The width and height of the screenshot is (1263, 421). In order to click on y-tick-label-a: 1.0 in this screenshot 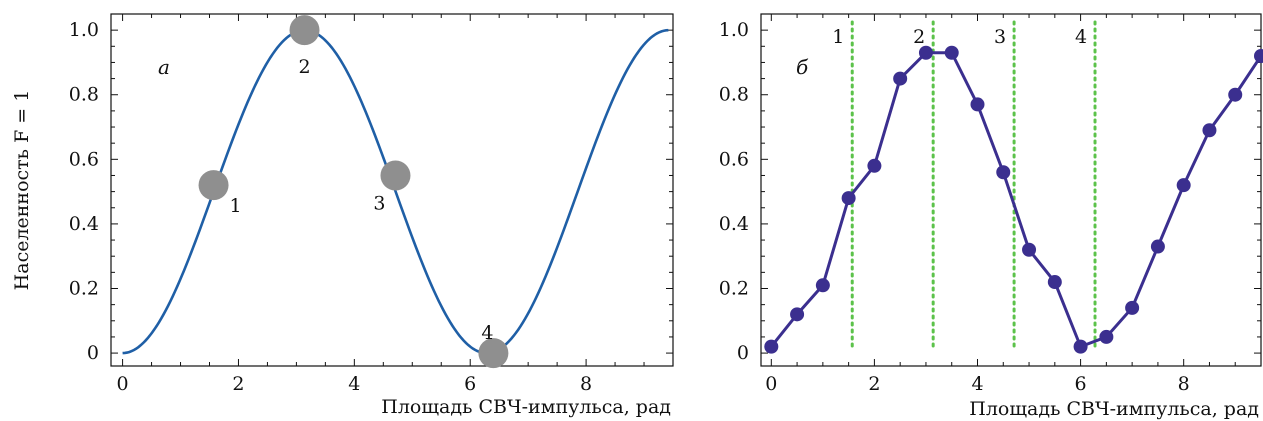, I will do `click(84, 30)`.